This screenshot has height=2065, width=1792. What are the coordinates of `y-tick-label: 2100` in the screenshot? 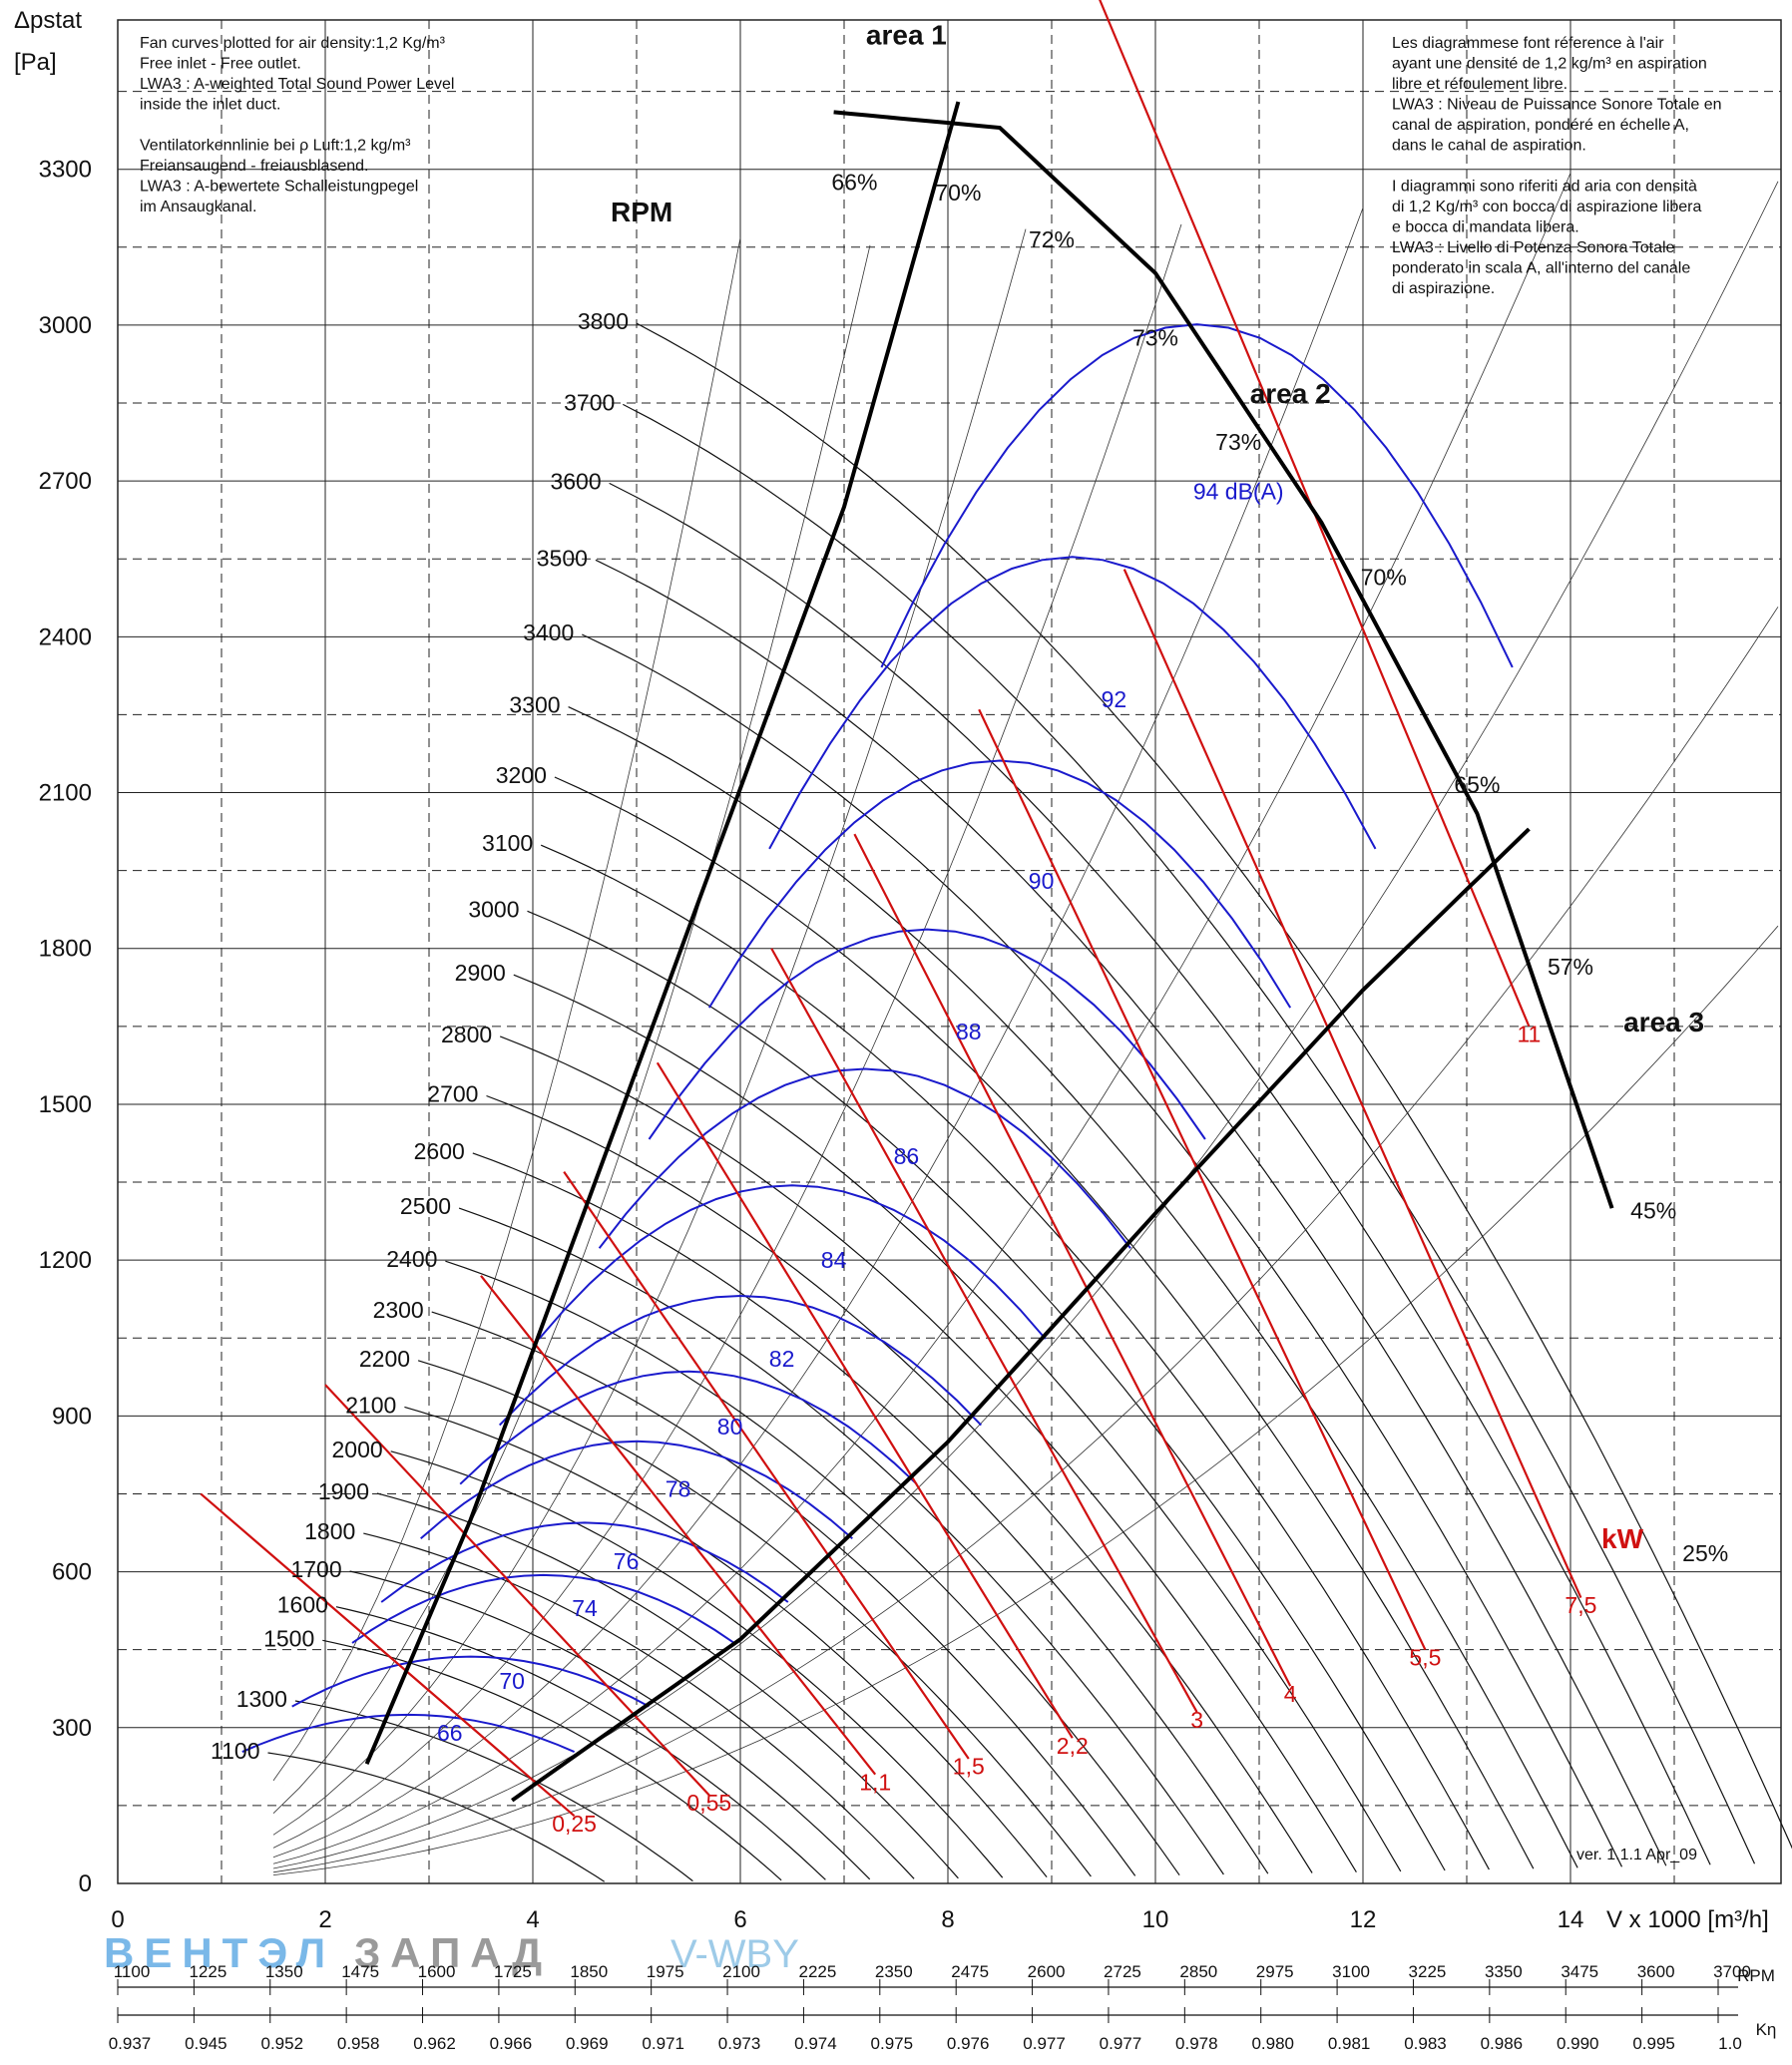 It's located at (65, 793).